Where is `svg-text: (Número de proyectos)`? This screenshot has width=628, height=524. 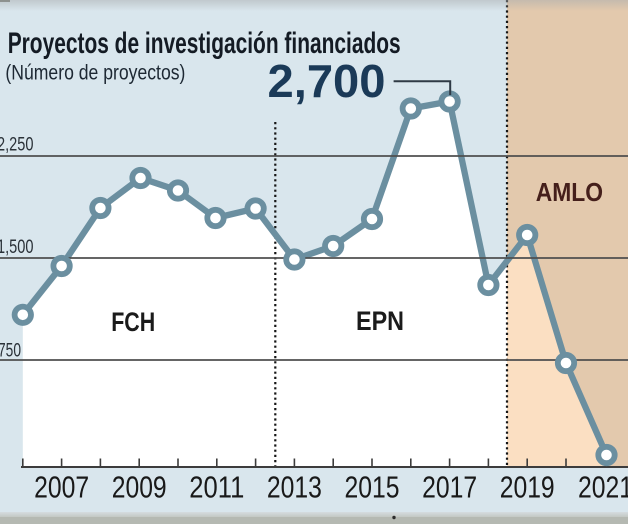
svg-text: (Número de proyectos) is located at coordinates (95, 73).